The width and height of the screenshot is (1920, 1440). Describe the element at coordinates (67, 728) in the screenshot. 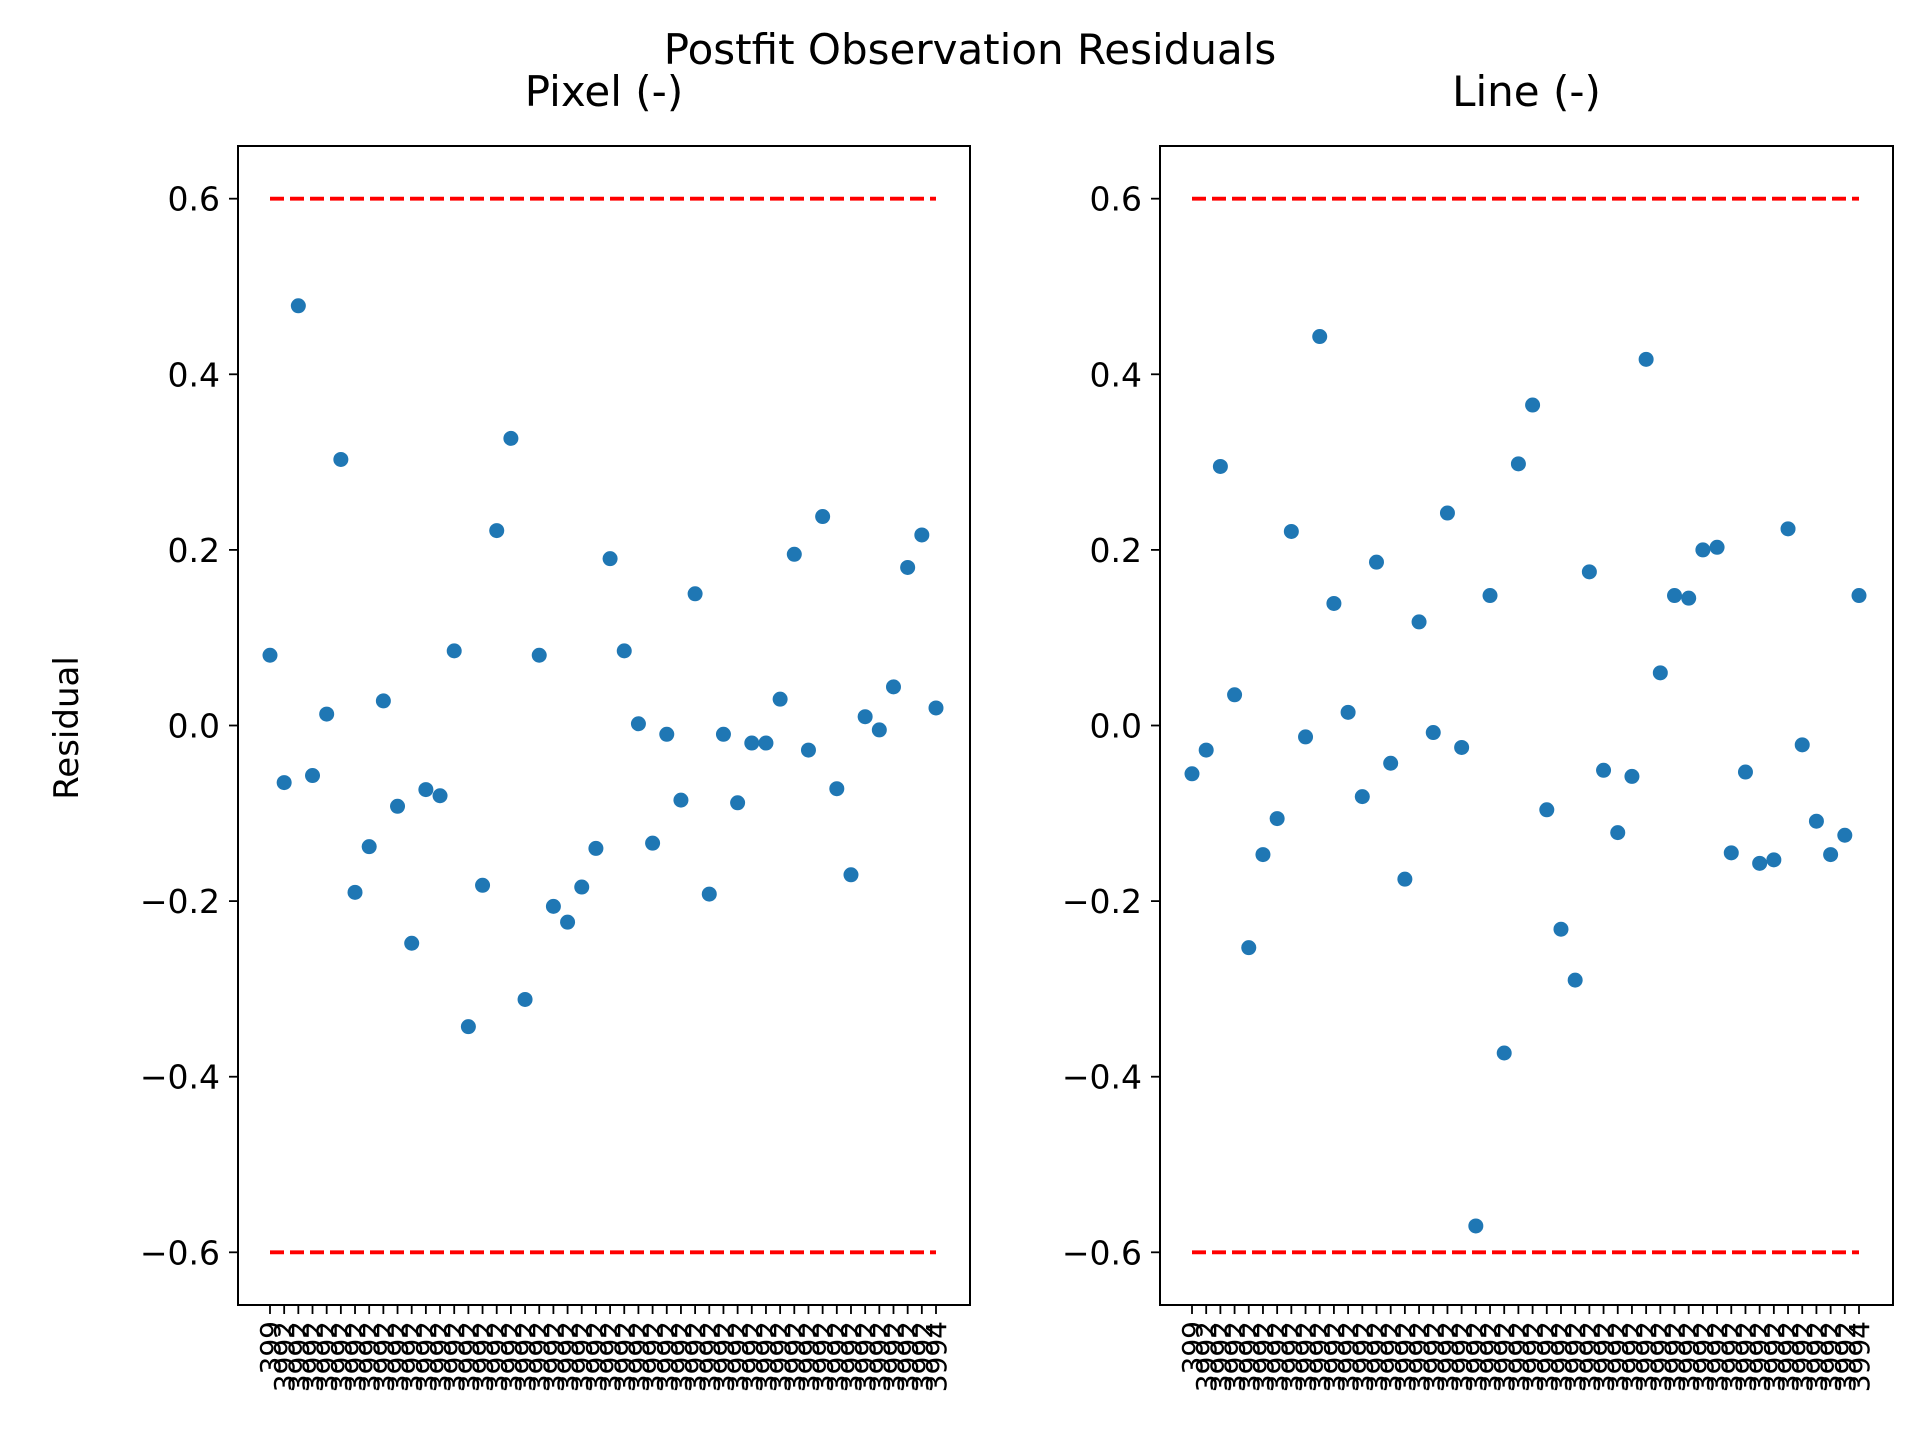

I see `y-axis-label: Residual` at that location.